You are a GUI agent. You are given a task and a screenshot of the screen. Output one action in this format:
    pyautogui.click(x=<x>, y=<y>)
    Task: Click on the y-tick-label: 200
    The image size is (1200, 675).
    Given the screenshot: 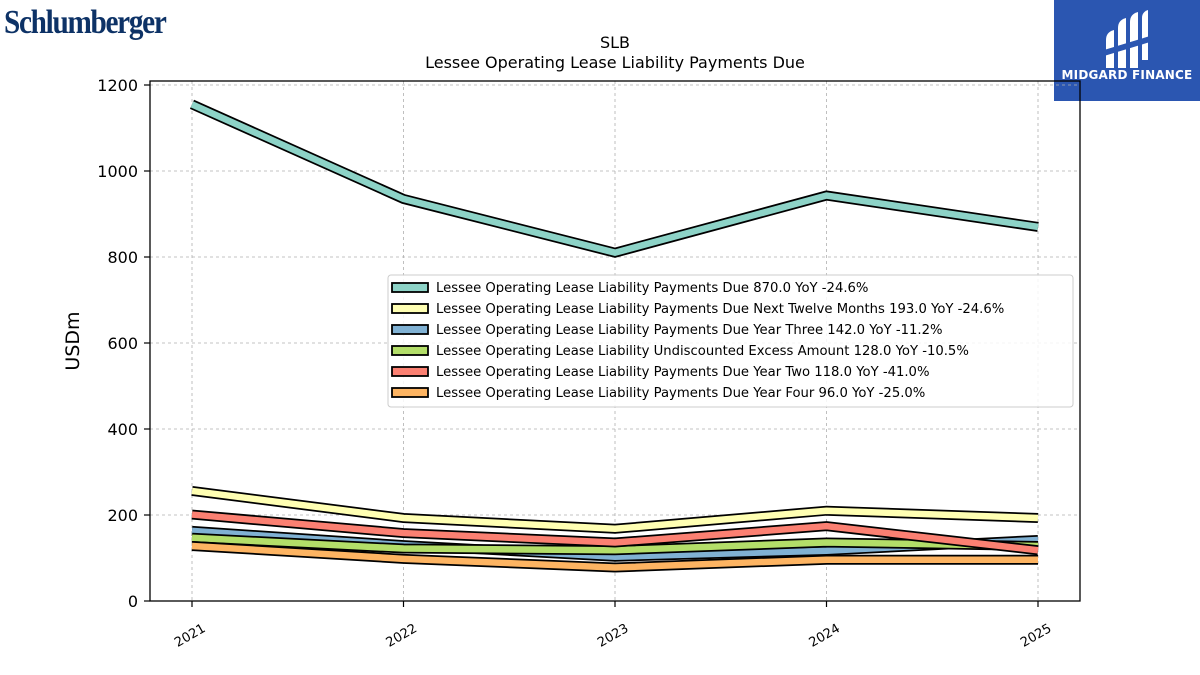 What is the action you would take?
    pyautogui.click(x=122, y=515)
    